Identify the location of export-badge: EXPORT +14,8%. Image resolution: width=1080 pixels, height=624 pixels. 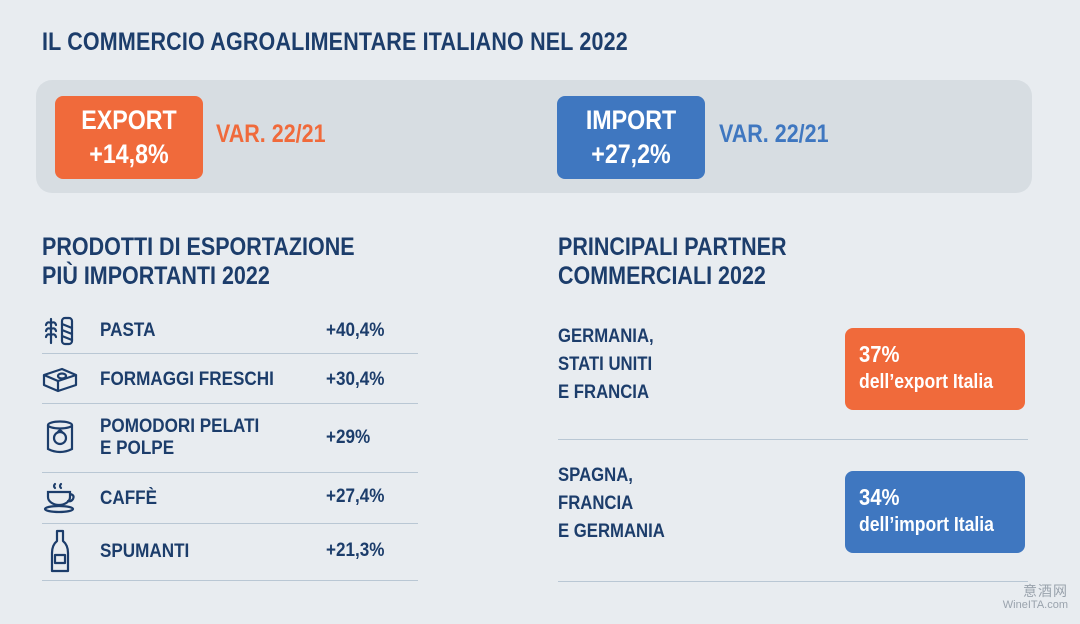
(129, 137).